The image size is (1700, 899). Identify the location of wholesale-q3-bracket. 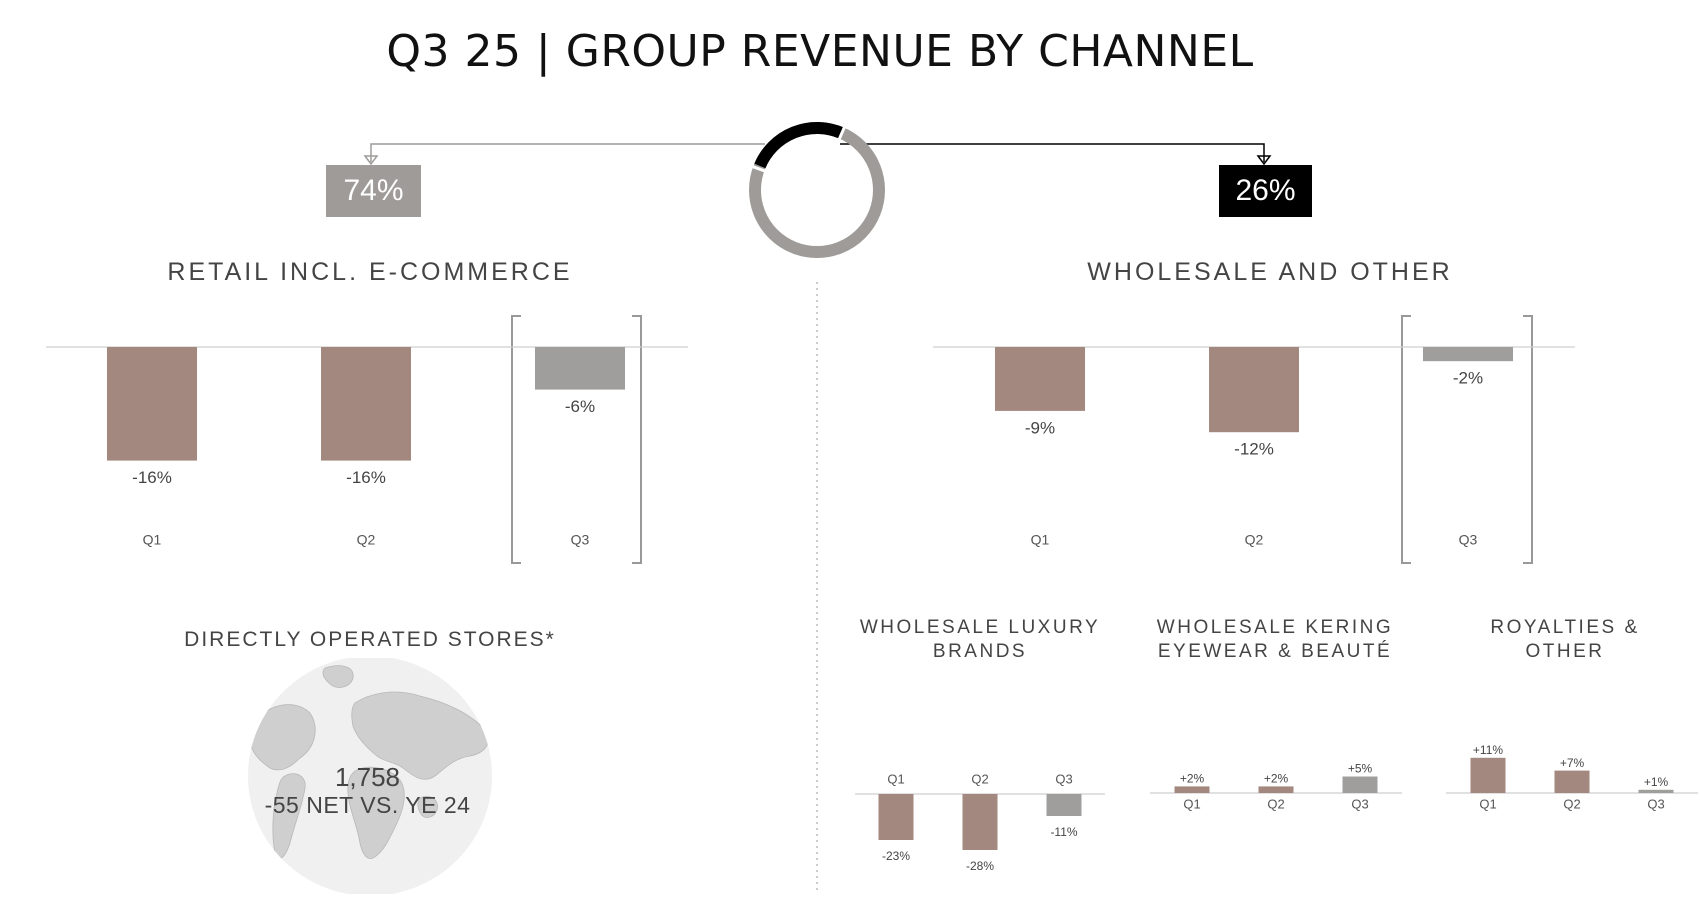
(1467, 439).